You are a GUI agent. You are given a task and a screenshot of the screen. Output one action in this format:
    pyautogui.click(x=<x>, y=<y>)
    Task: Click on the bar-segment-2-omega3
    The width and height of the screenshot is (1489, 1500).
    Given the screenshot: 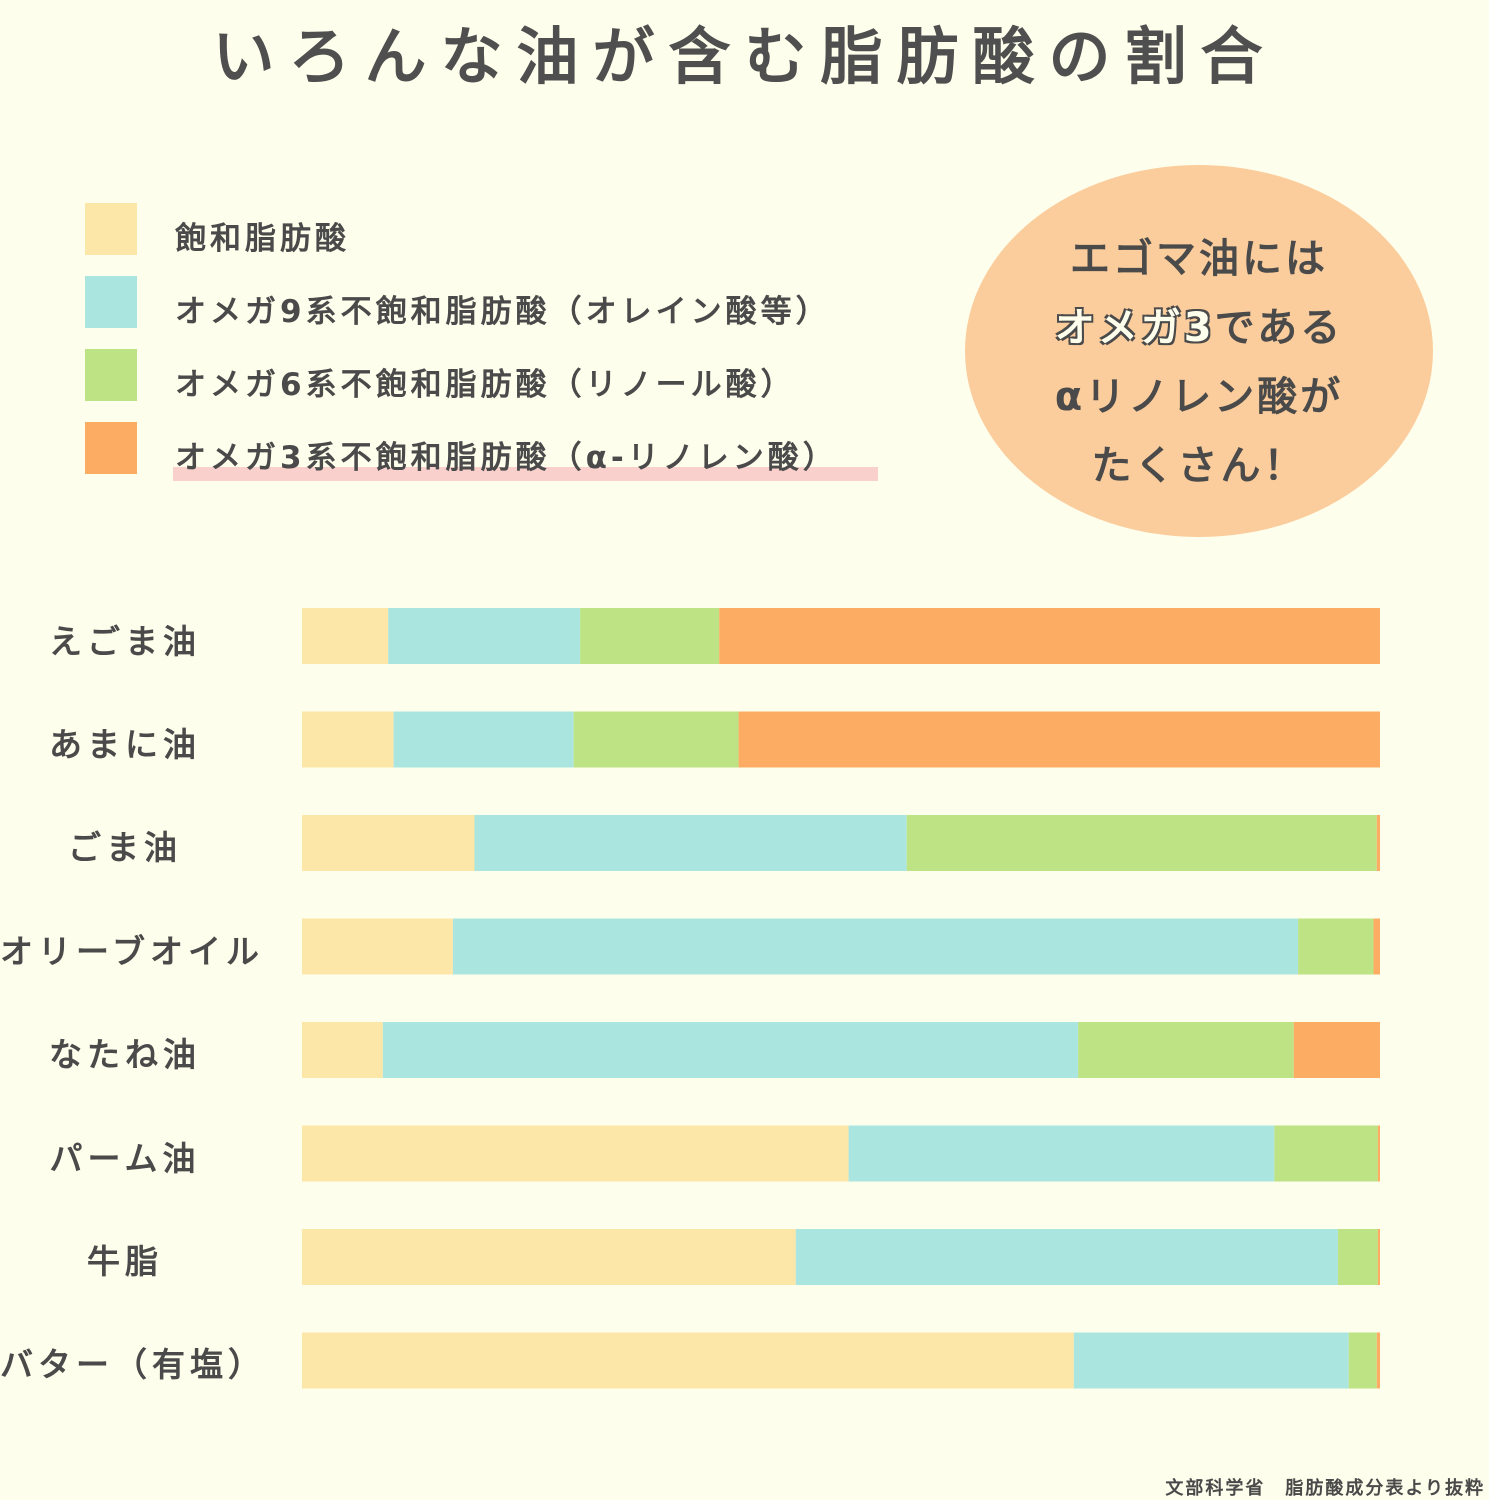 What is the action you would take?
    pyautogui.click(x=1059, y=739)
    